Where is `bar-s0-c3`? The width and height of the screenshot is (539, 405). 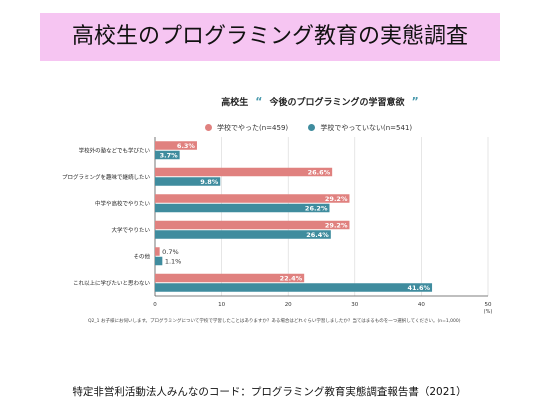
bar-s0-c3 is located at coordinates (252, 225).